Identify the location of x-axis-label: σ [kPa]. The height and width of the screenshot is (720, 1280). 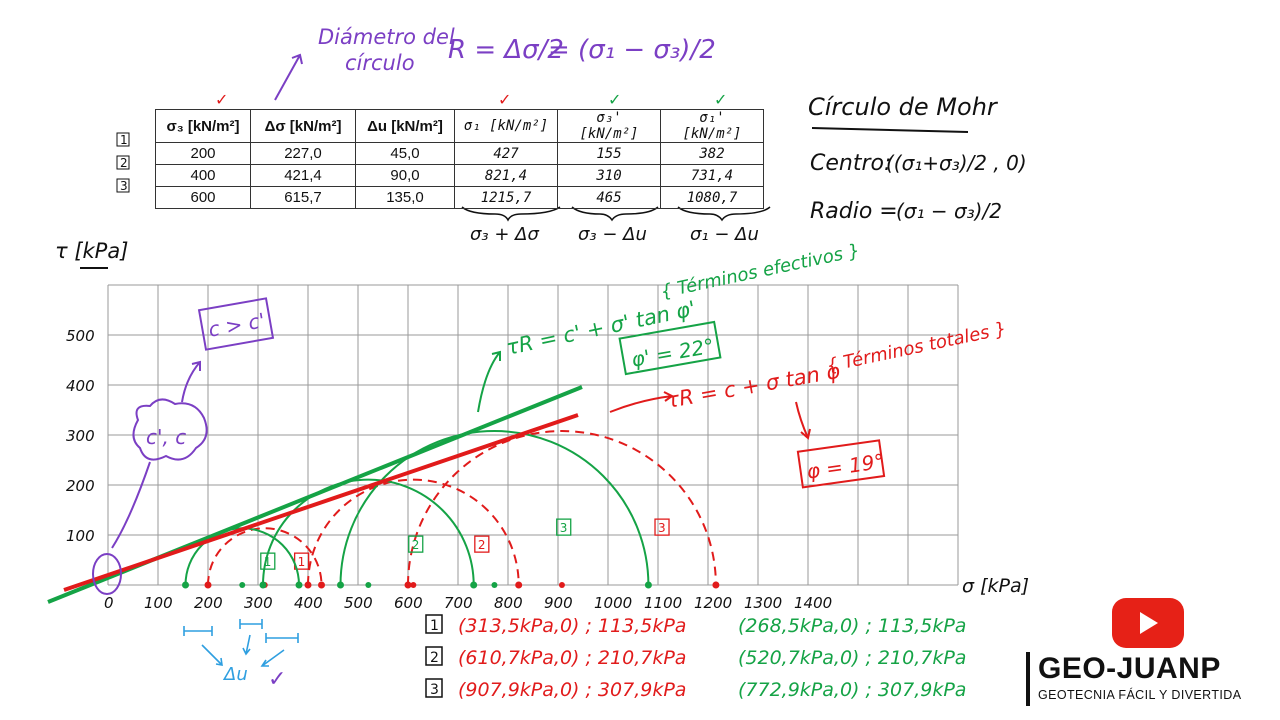
(995, 586).